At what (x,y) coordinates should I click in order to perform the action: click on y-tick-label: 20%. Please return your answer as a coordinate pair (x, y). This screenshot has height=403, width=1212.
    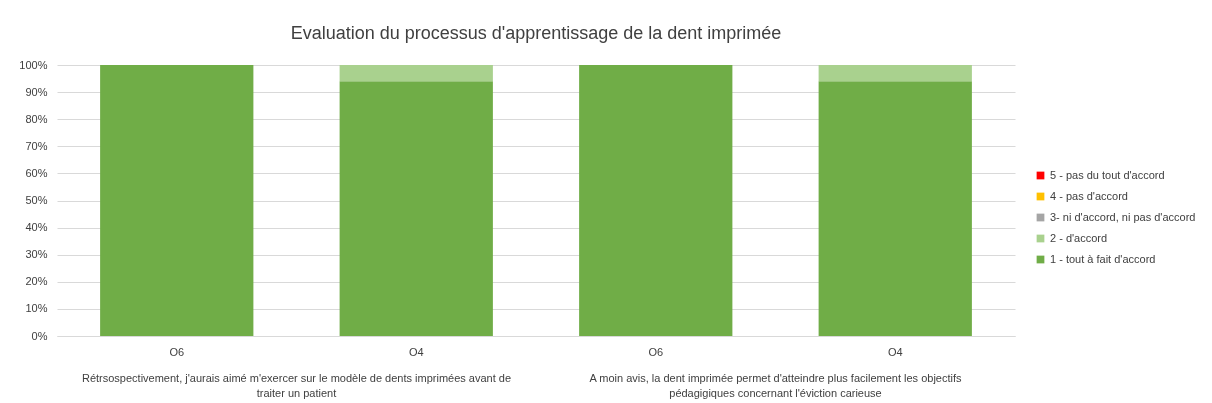
    Looking at the image, I should click on (36, 281).